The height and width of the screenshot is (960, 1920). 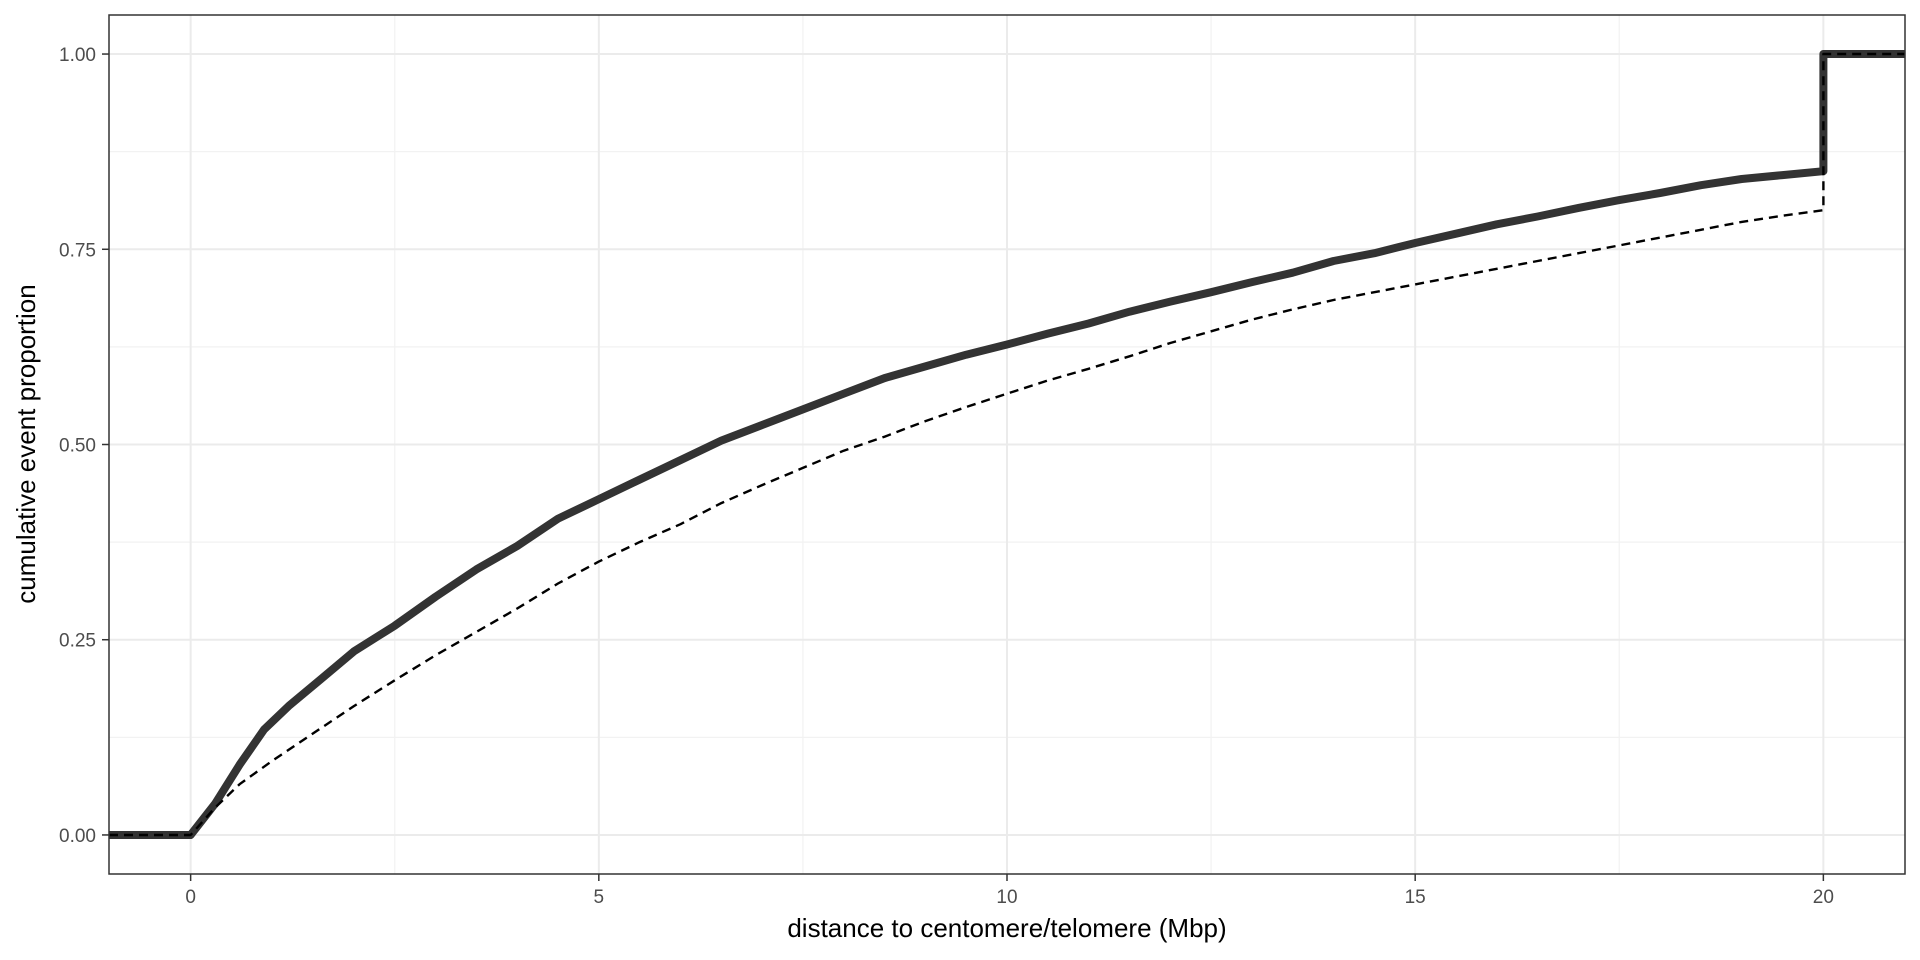 I want to click on x-axis-ticks: 0 5 10 15 20, so click(x=1009, y=891).